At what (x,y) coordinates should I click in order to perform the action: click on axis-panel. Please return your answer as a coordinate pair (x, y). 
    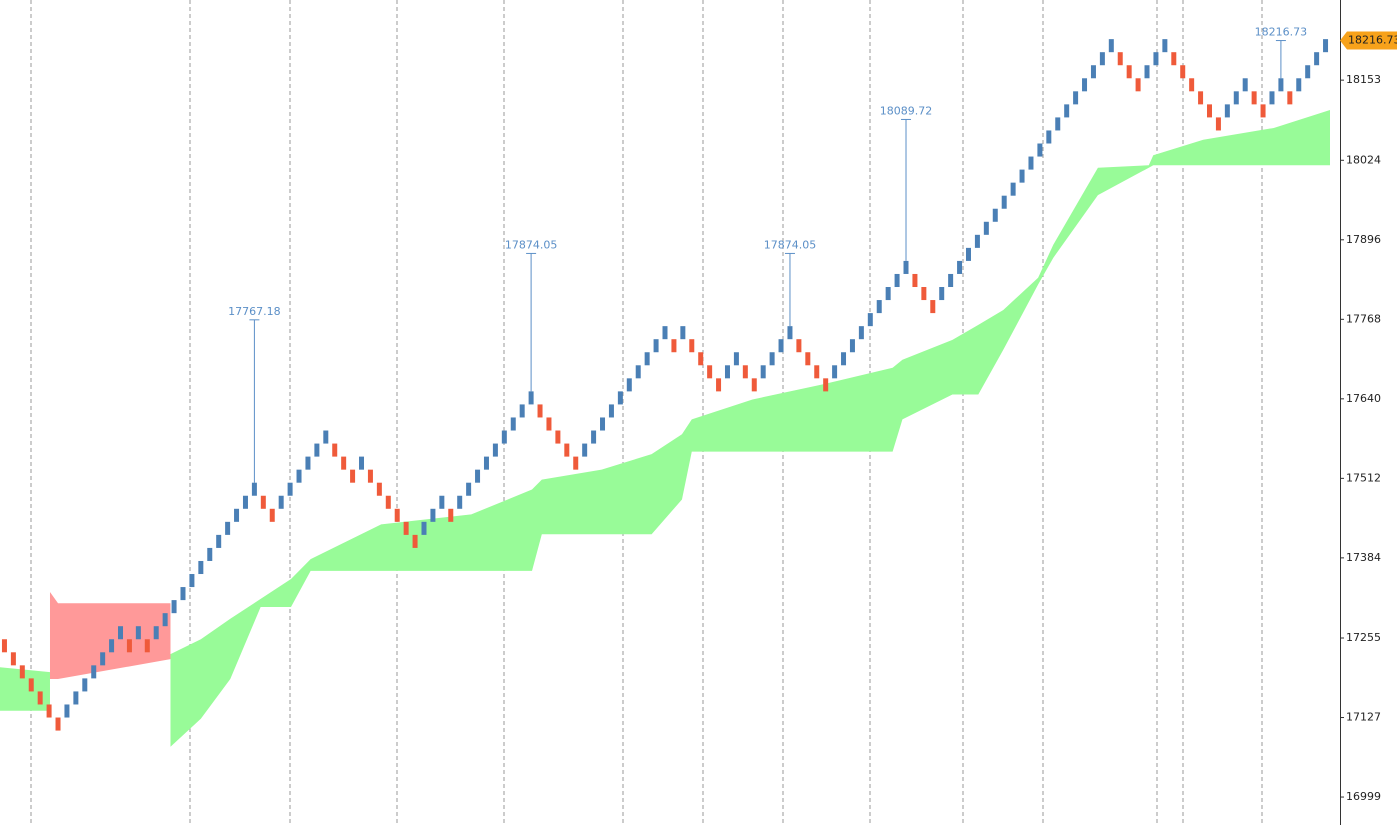
    Looking at the image, I should click on (1368, 412).